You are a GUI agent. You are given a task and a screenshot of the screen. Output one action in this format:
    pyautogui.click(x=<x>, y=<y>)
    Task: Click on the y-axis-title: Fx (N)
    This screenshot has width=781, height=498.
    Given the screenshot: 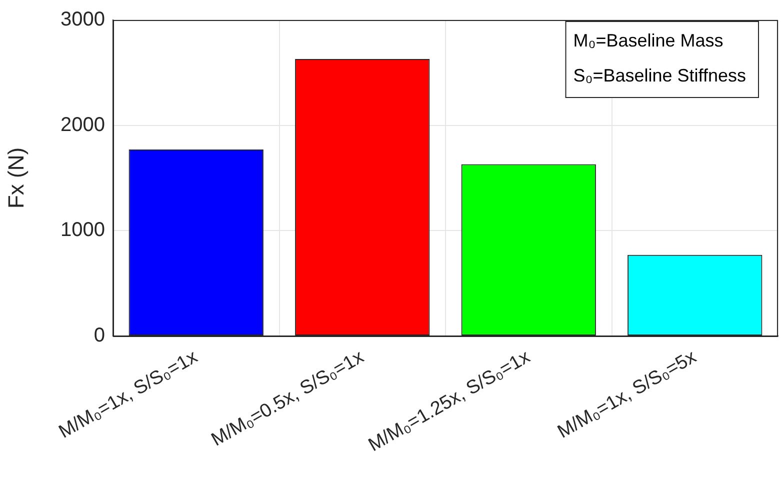 What is the action you would take?
    pyautogui.click(x=15, y=178)
    